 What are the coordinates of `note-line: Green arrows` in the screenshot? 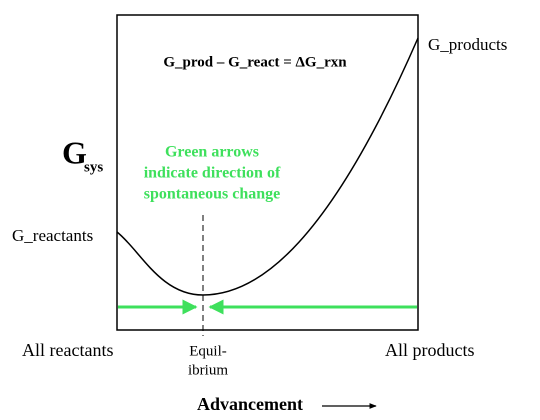 It's located at (212, 152).